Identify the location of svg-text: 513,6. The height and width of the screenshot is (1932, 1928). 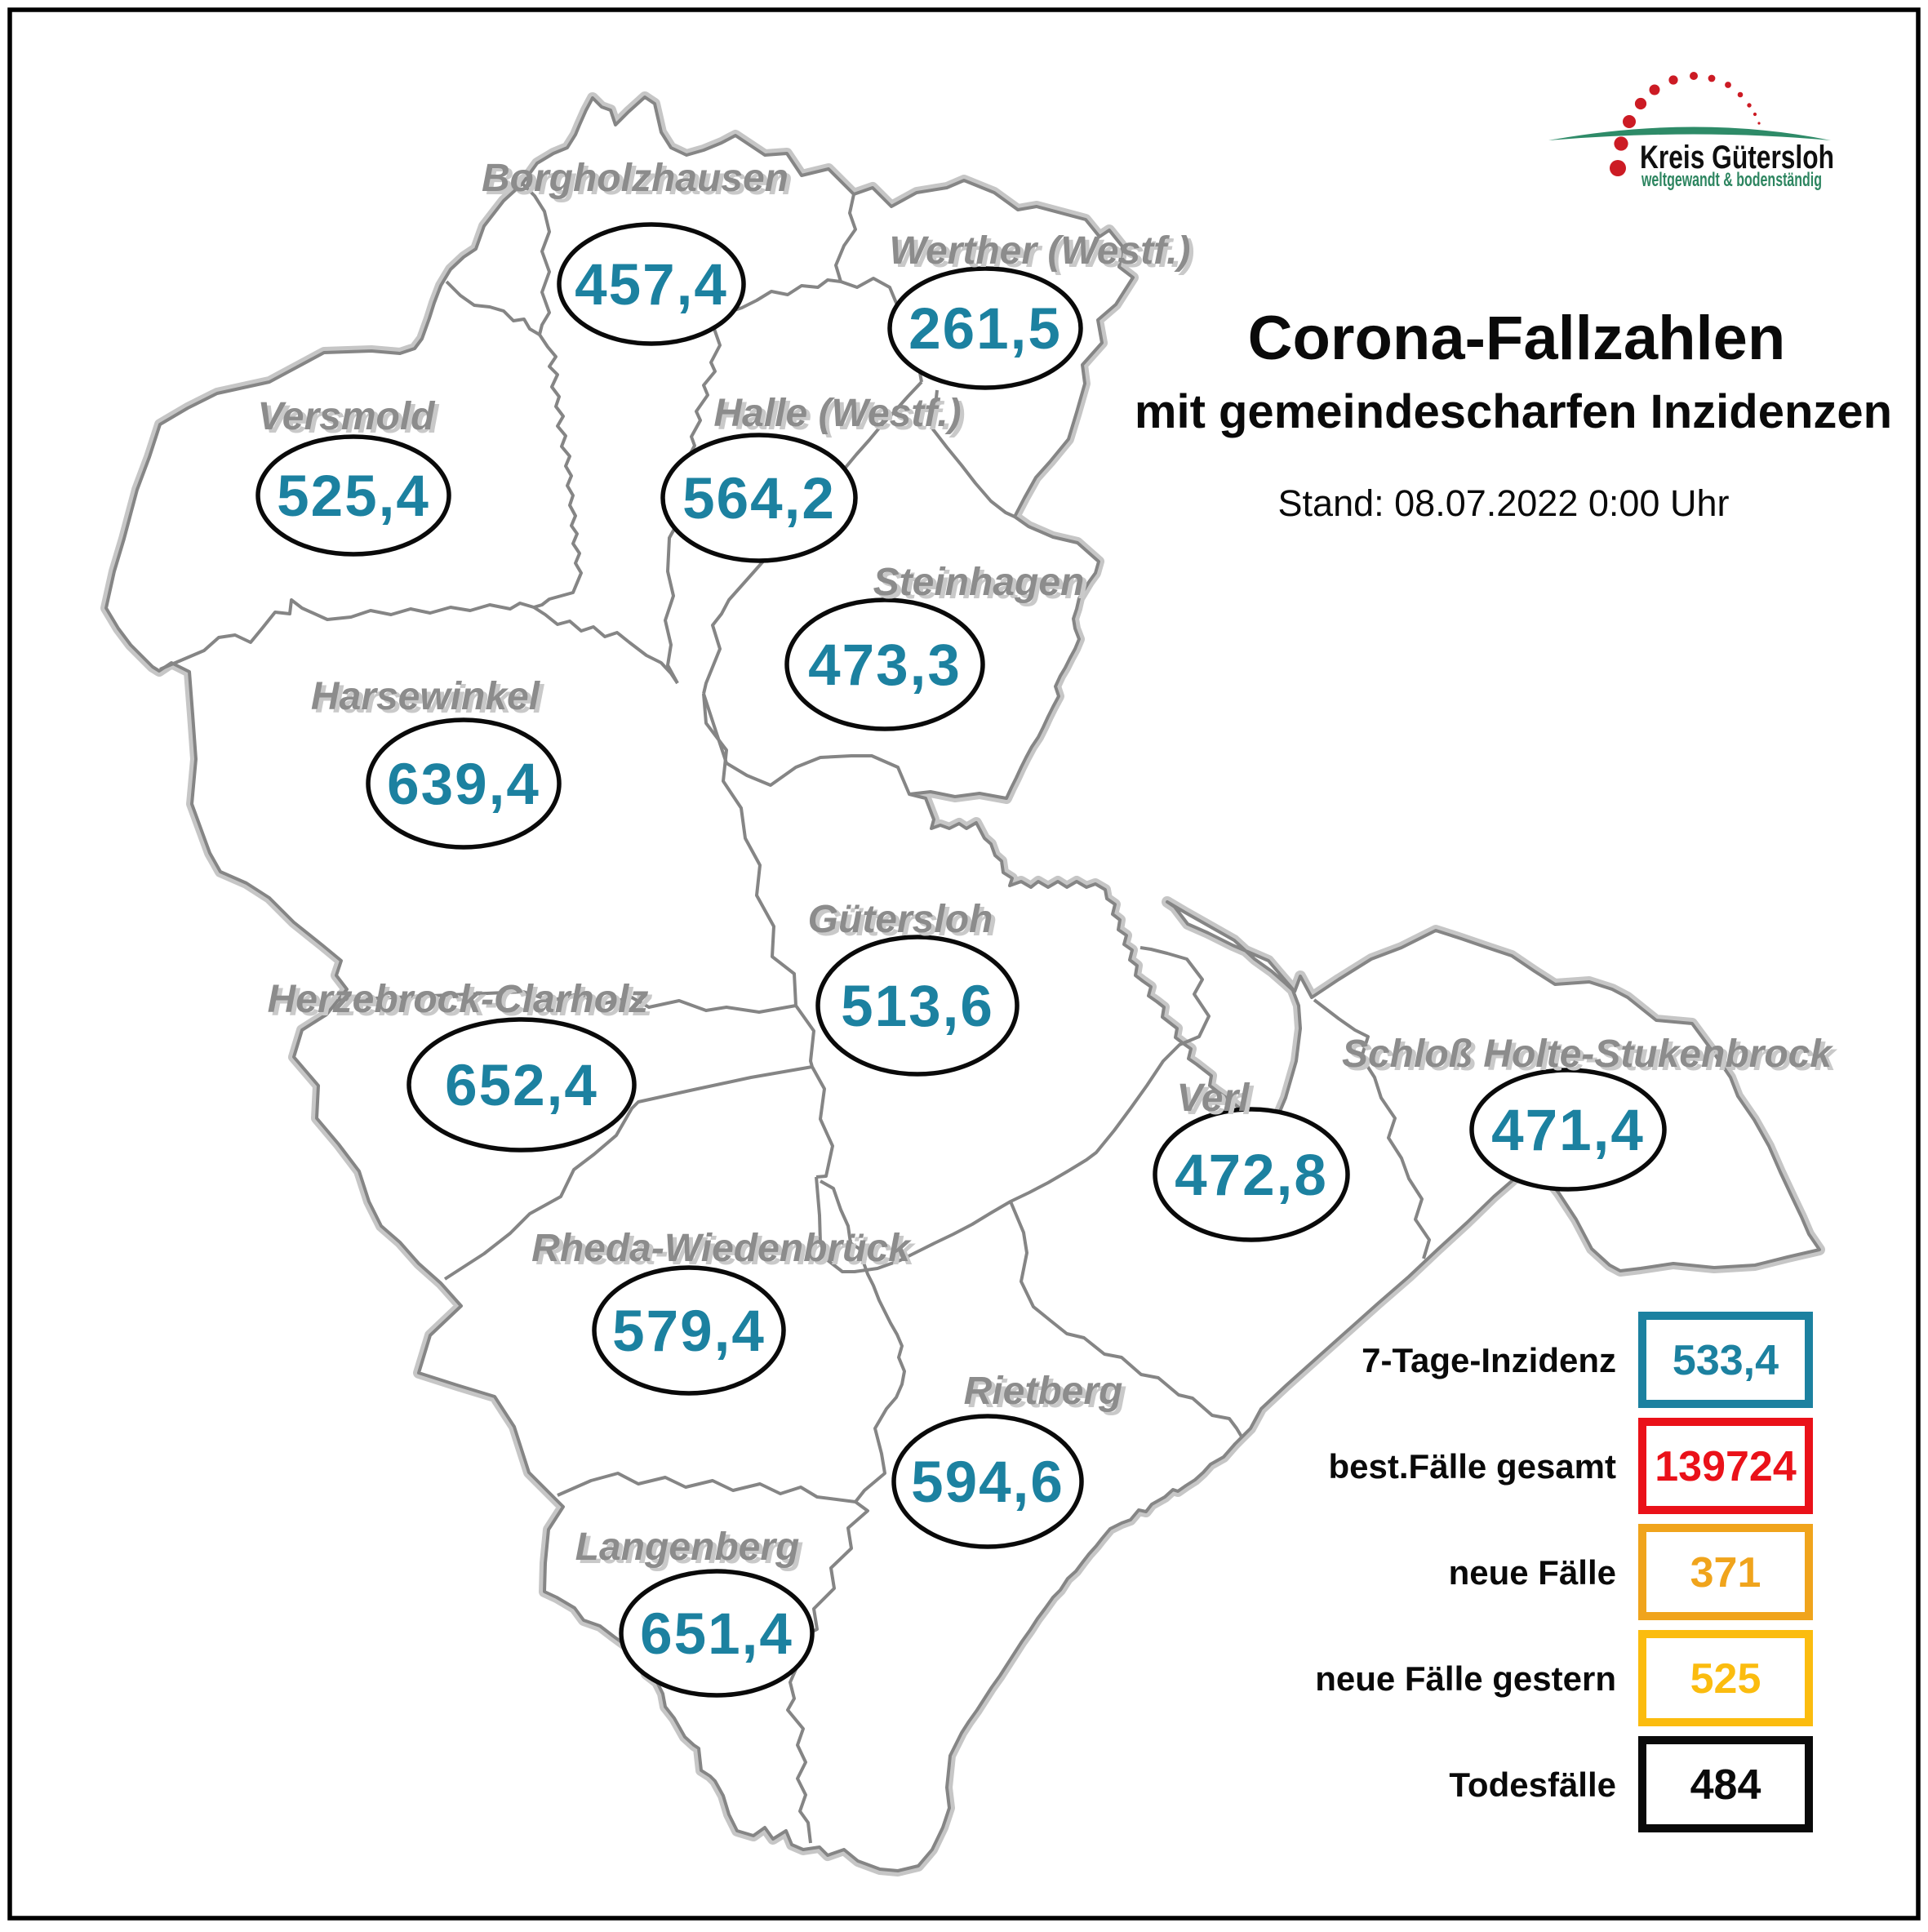
(917, 1007).